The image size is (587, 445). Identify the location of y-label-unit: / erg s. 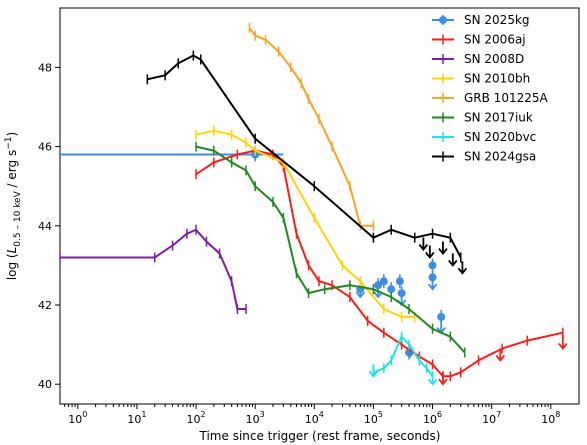
(12, 170).